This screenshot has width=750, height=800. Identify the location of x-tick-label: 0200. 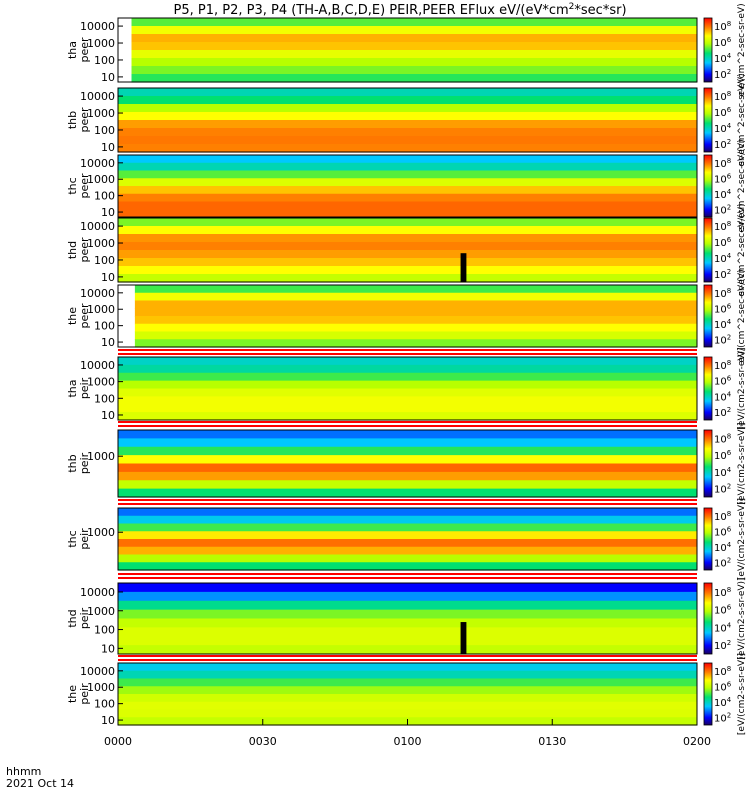
(697, 741).